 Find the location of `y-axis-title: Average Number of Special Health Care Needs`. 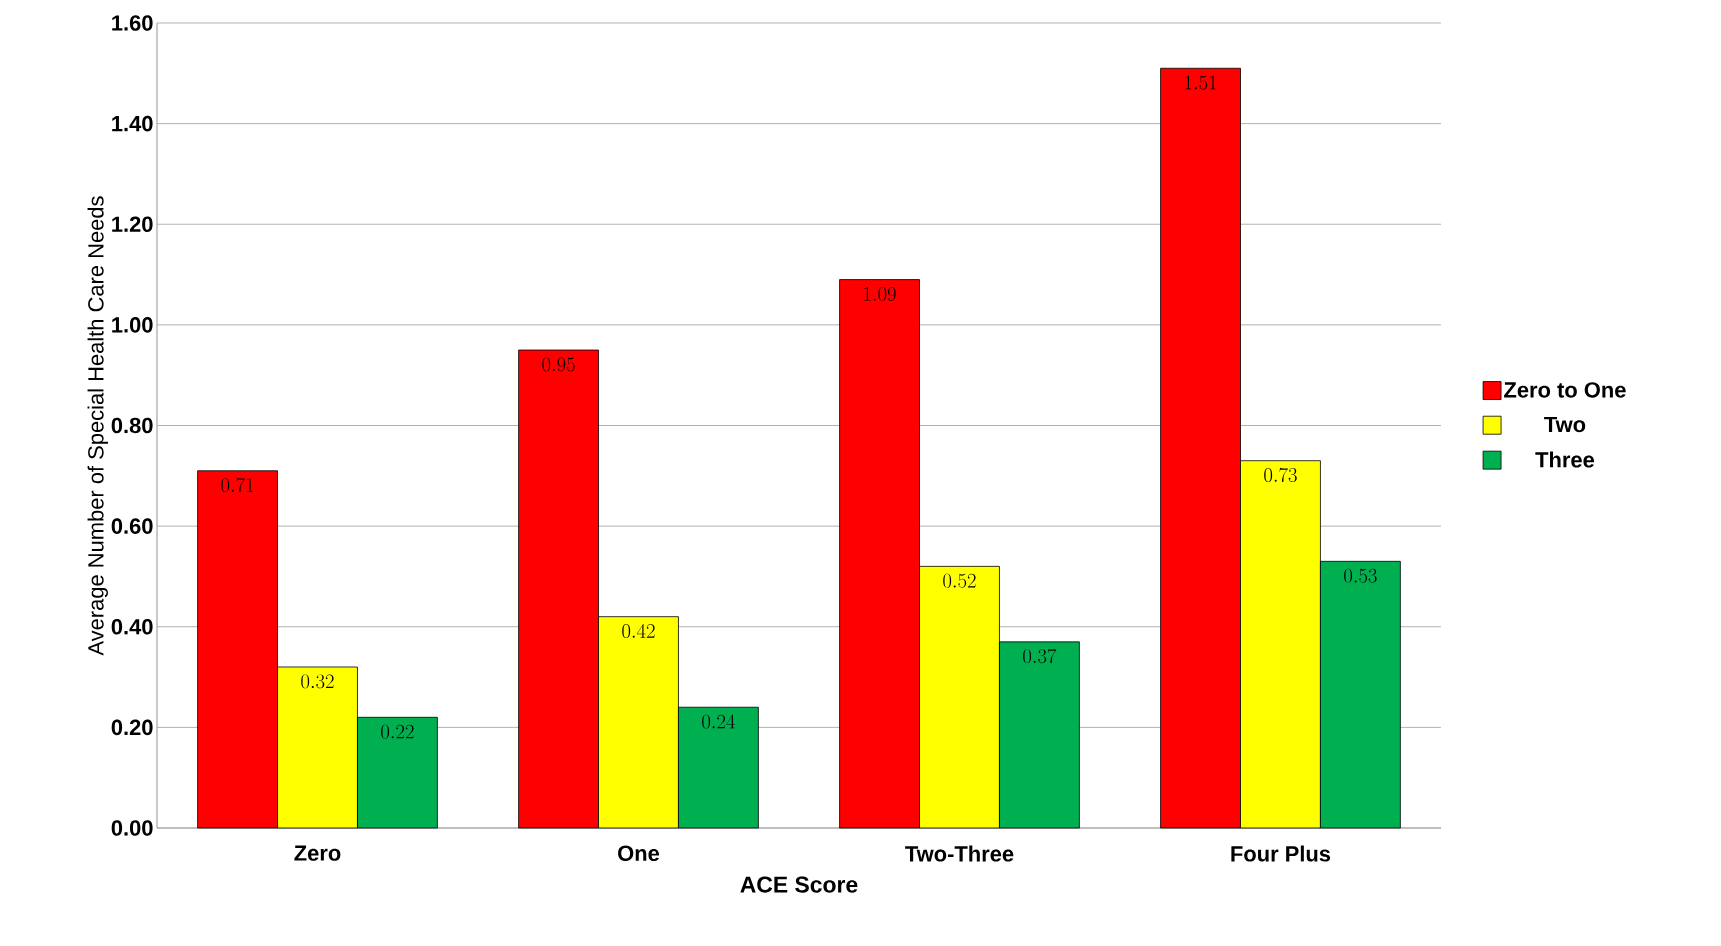

y-axis-title: Average Number of Special Health Care Needs is located at coordinates (97, 426).